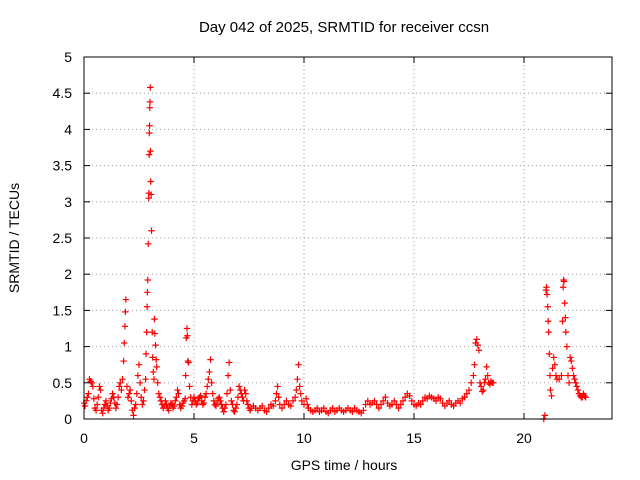  Describe the element at coordinates (63, 238) in the screenshot. I see `y-tick-label: 2.5` at that location.